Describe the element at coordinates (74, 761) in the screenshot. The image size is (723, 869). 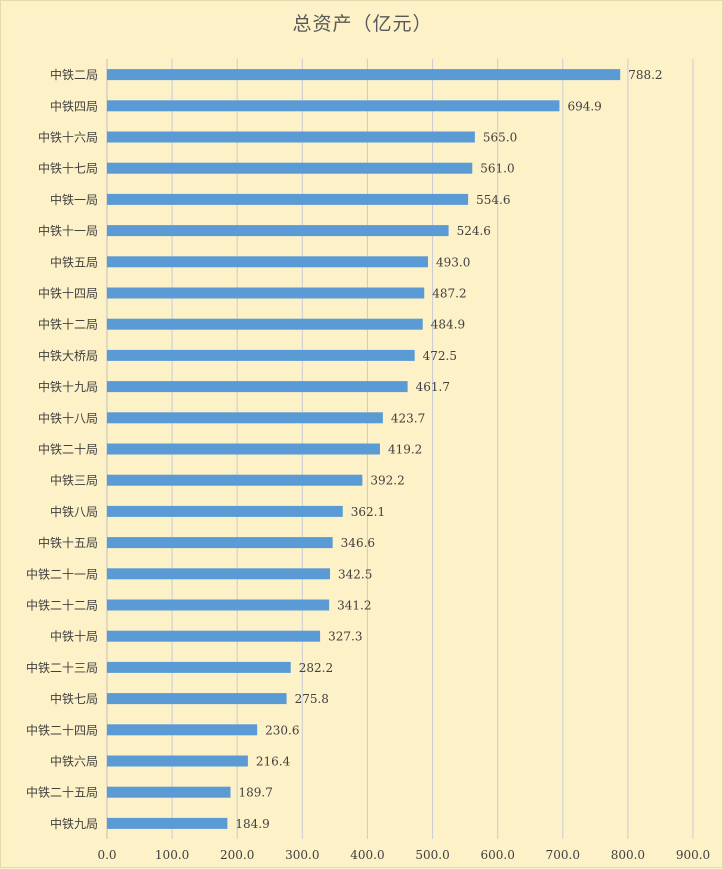
I see `category-label: 中铁六局` at that location.